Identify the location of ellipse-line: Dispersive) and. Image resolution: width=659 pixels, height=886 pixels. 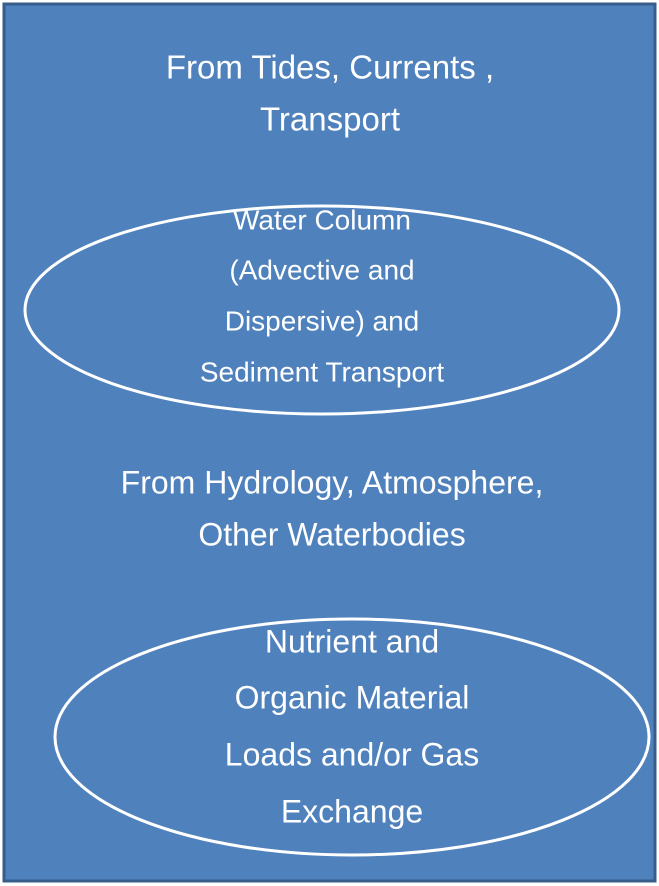
(322, 320).